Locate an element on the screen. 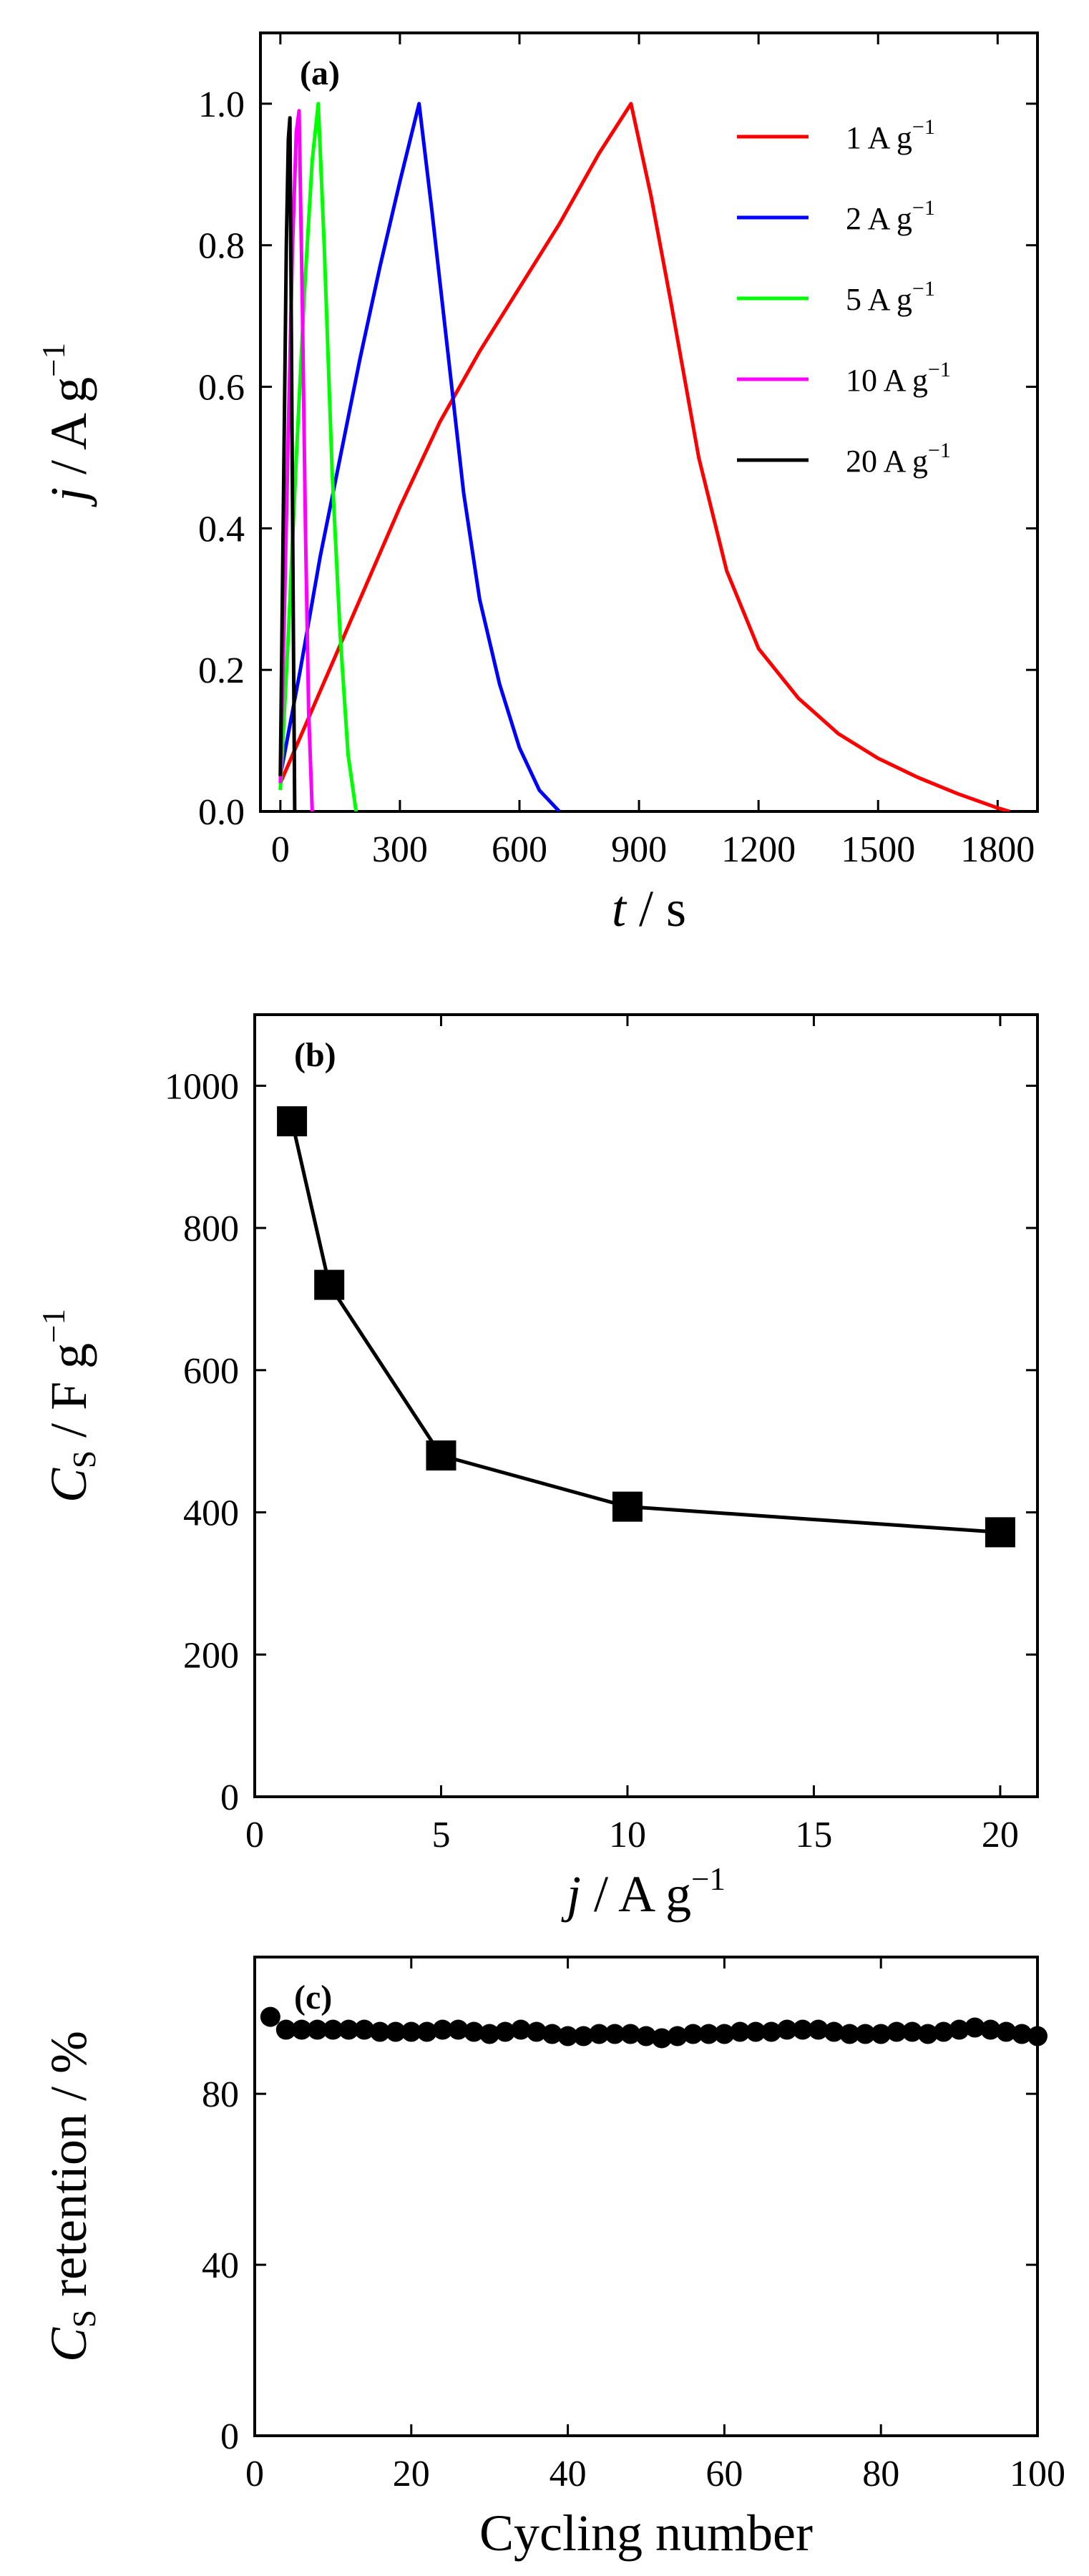 Image resolution: width=1089 pixels, height=2576 pixels. panel-a-xtick-label: 0 is located at coordinates (280, 849).